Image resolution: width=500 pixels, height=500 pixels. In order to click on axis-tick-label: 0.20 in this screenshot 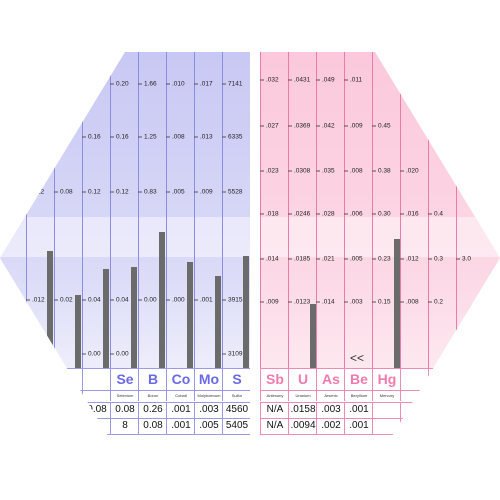, I will do `click(119, 84)`.